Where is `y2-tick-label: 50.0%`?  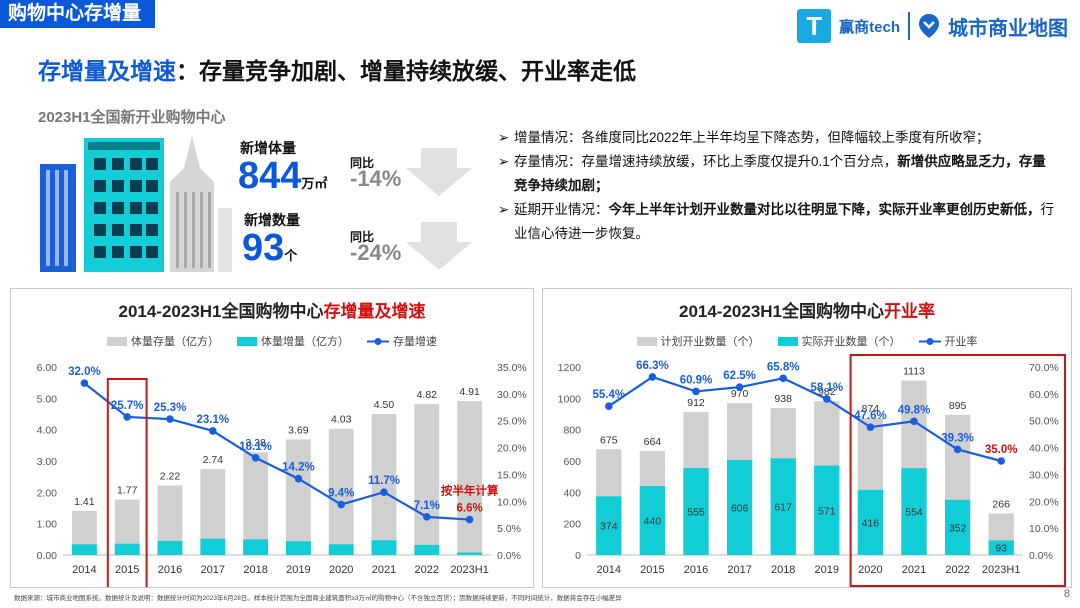
y2-tick-label: 50.0% is located at coordinates (1044, 422).